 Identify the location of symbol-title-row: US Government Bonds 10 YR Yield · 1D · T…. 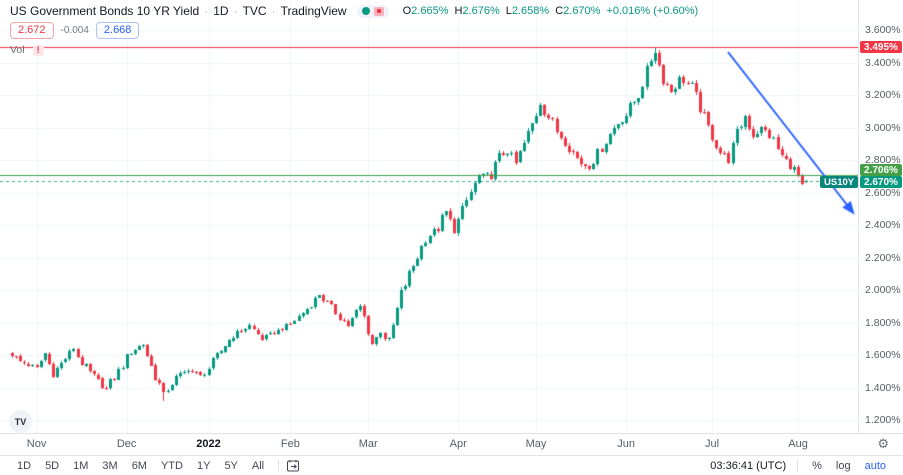
(357, 11).